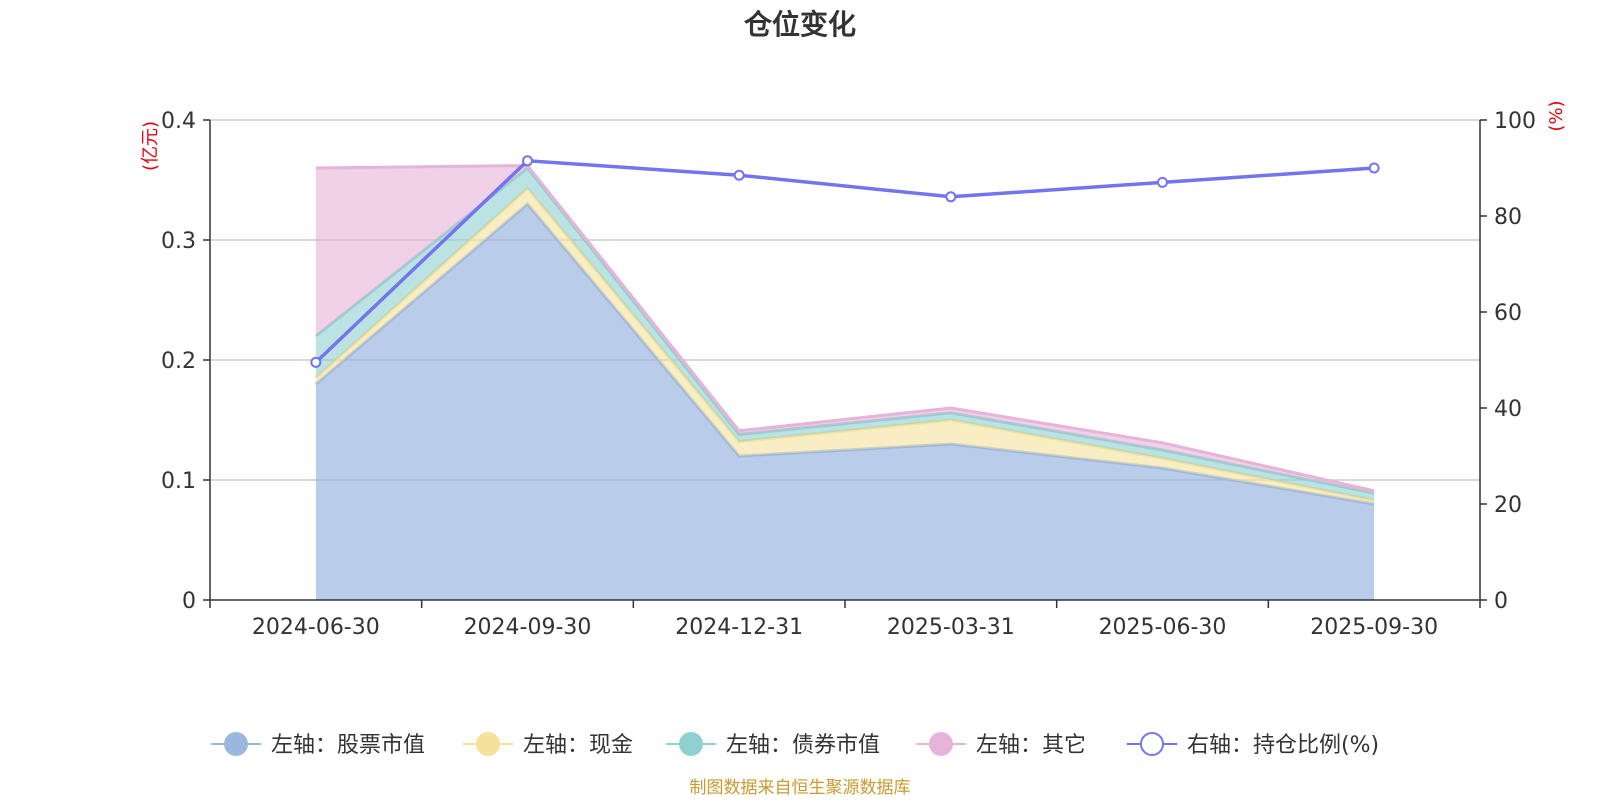 The width and height of the screenshot is (1600, 800). What do you see at coordinates (1031, 745) in the screenshot?
I see `legend-label: 左轴：其它` at bounding box center [1031, 745].